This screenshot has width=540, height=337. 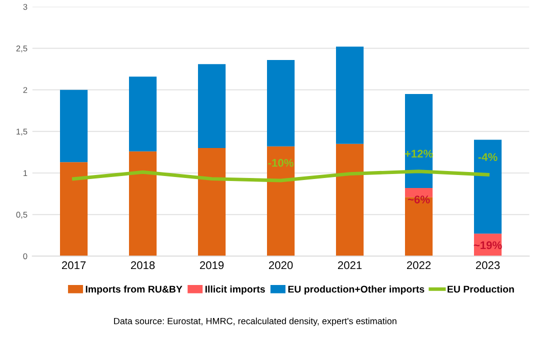 I want to click on legend-label: EU production+Other imports, so click(x=356, y=290).